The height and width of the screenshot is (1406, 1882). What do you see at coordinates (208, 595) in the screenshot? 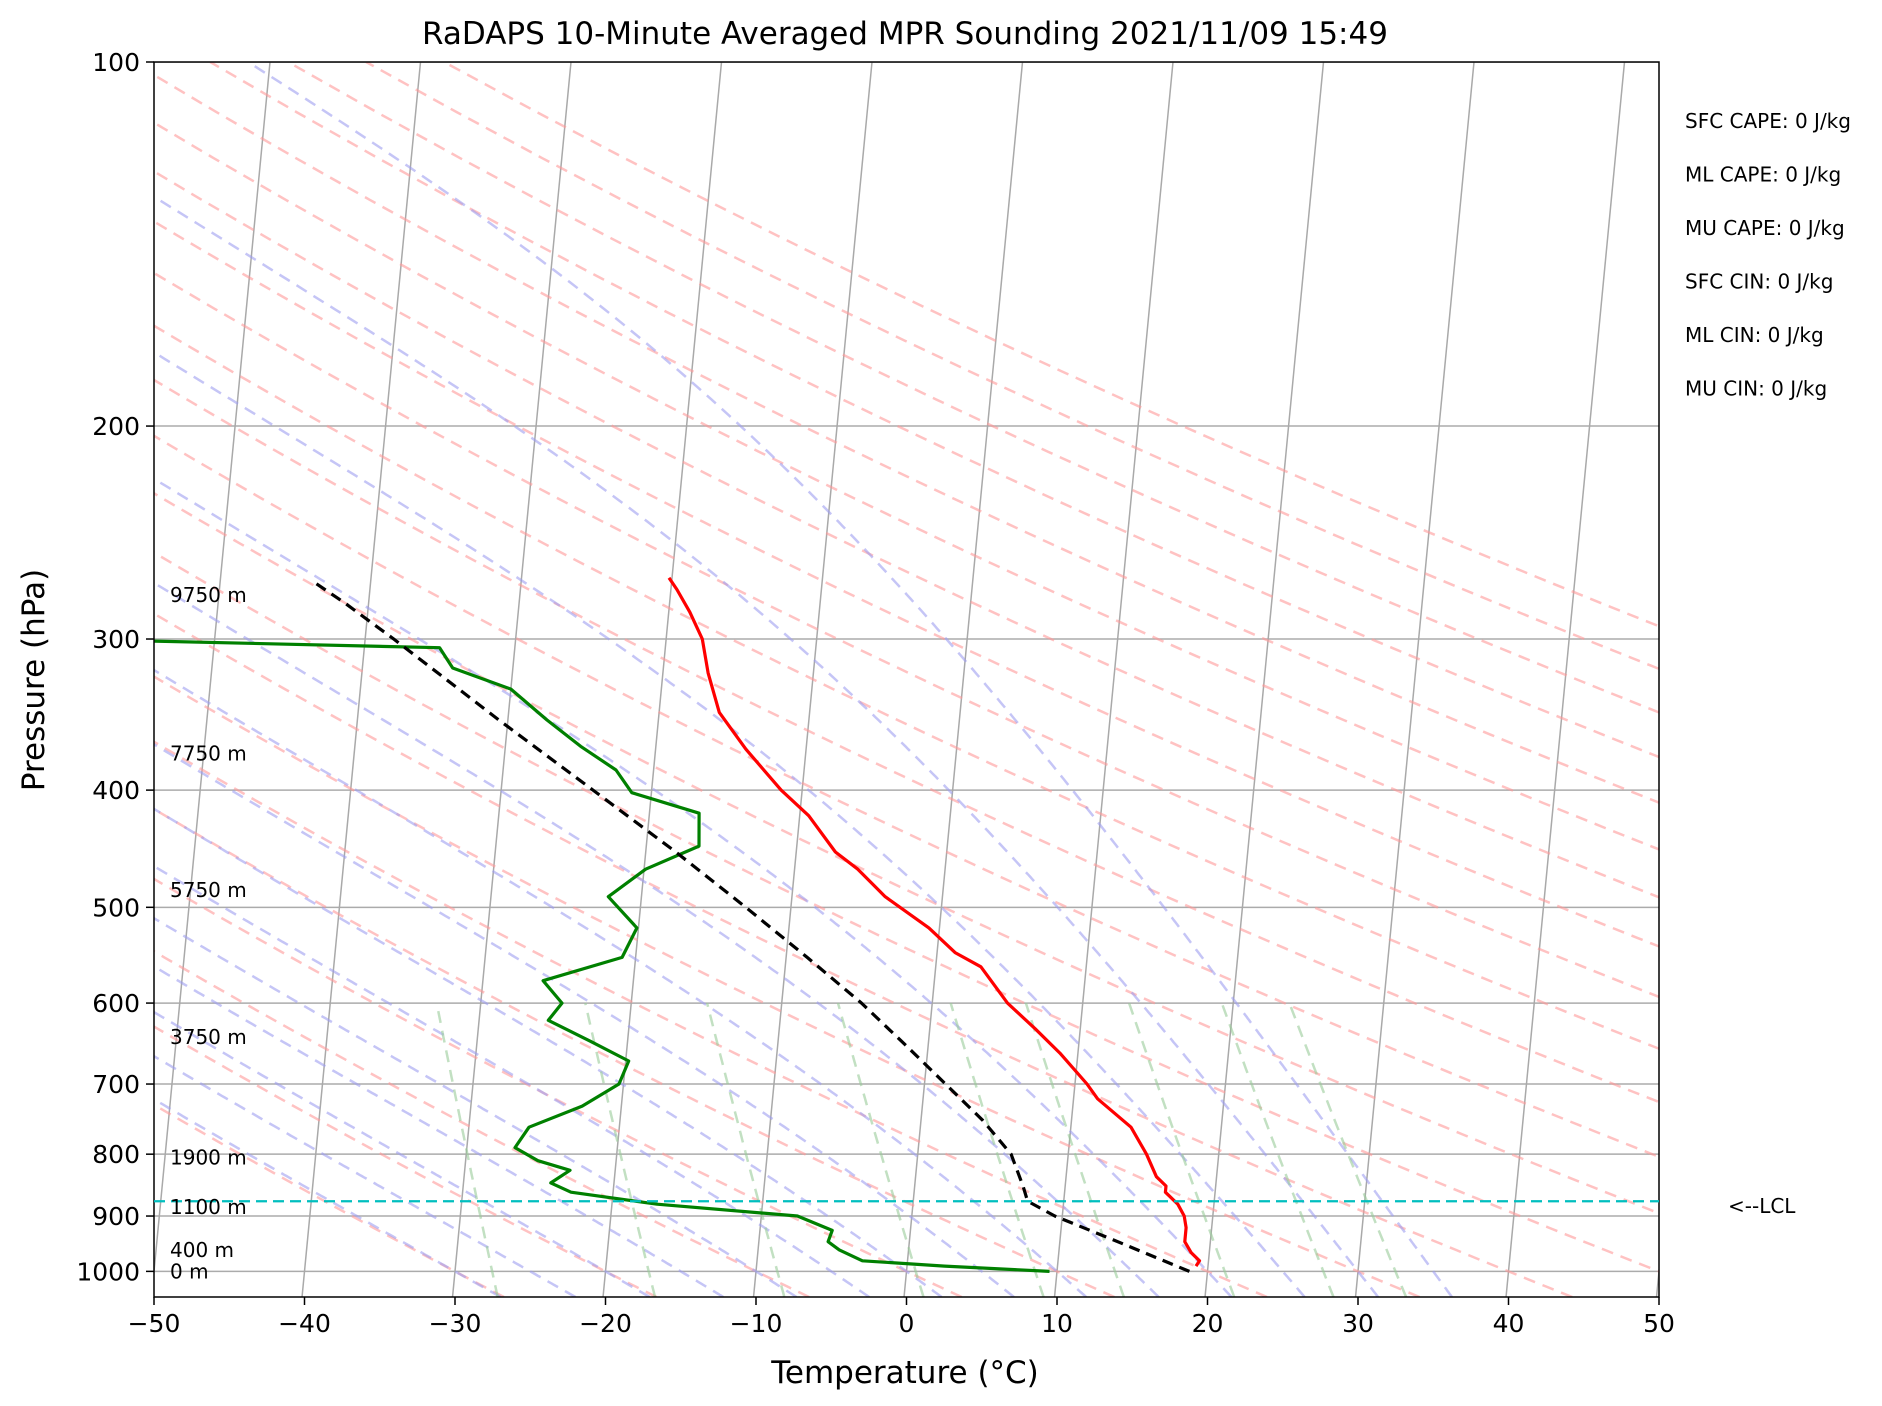
I see `height-label: 9750 m` at bounding box center [208, 595].